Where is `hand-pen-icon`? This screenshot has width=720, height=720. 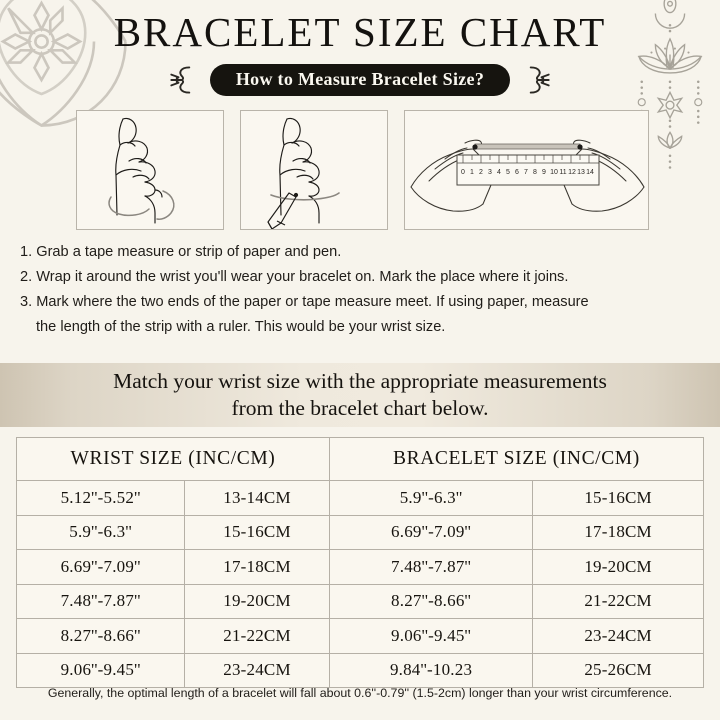 hand-pen-icon is located at coordinates (303, 173).